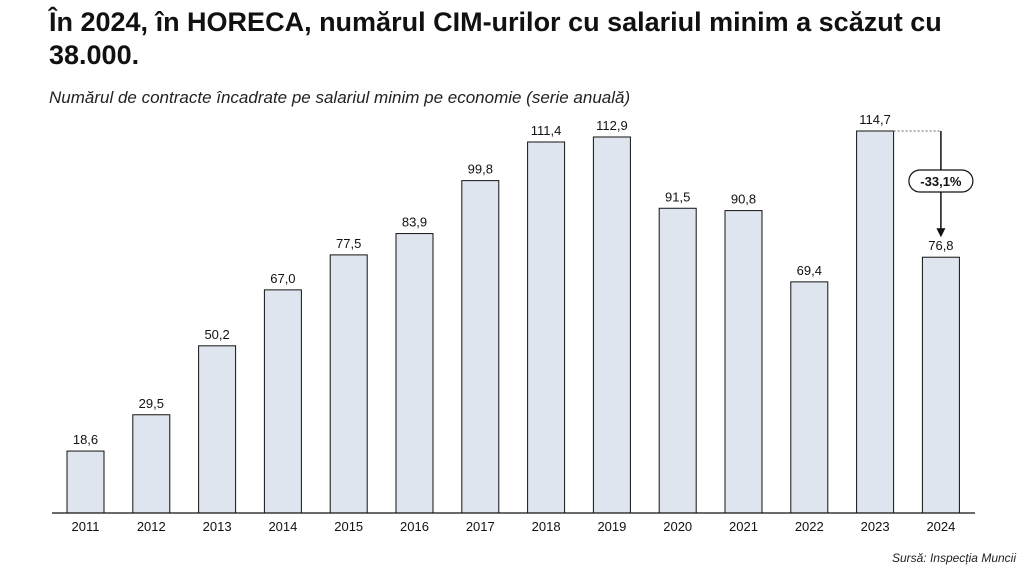 The height and width of the screenshot is (576, 1024). What do you see at coordinates (414, 526) in the screenshot?
I see `x-tick-label-2016: 2016` at bounding box center [414, 526].